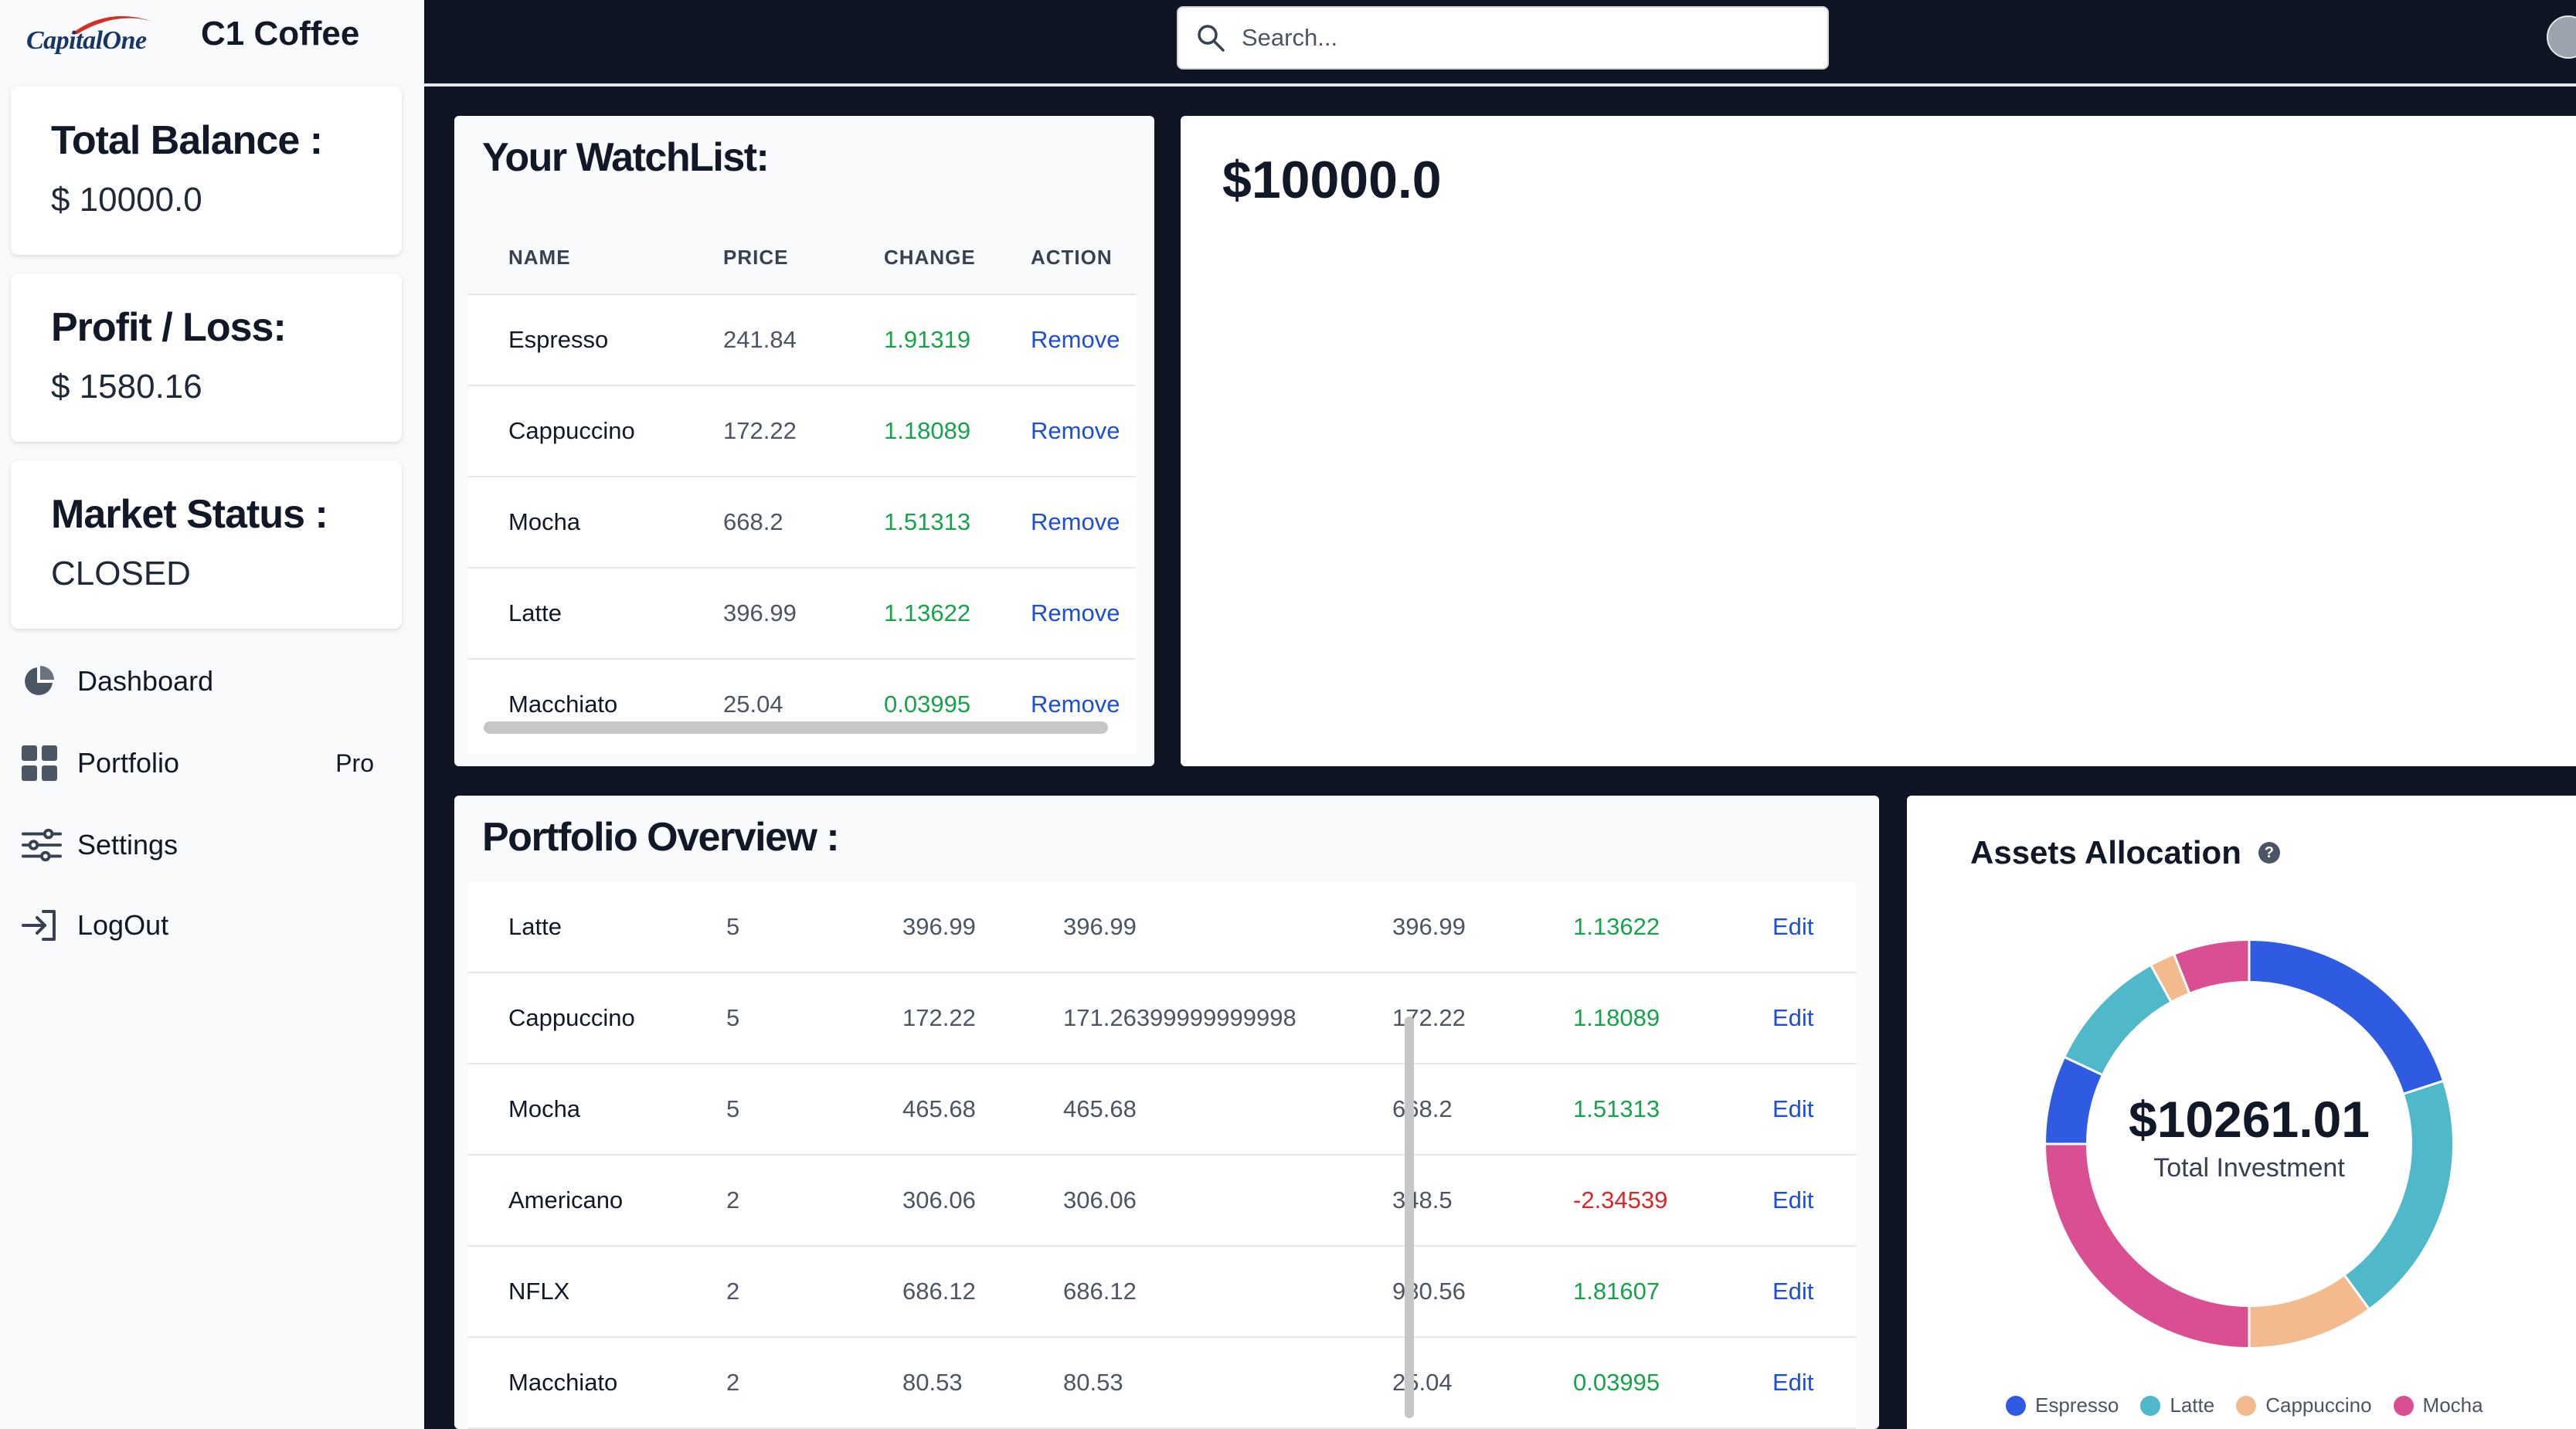 Image resolution: width=2576 pixels, height=1429 pixels. I want to click on nav-portfolio: Portfolio Pro, so click(207, 763).